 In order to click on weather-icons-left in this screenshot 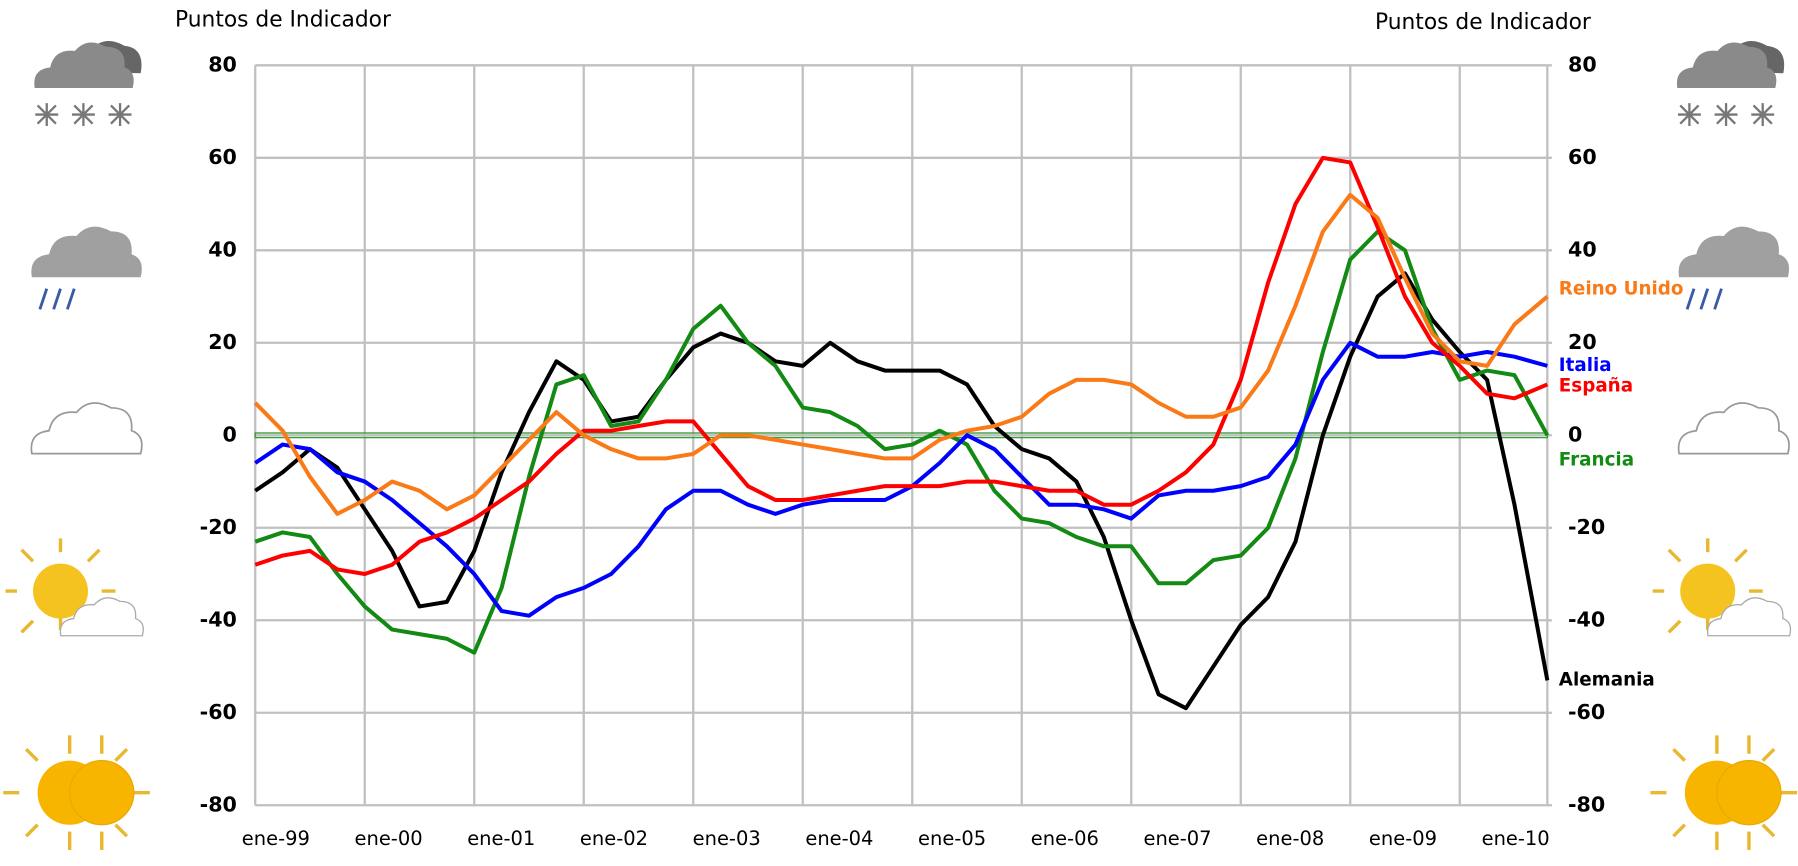, I will do `click(76, 446)`.